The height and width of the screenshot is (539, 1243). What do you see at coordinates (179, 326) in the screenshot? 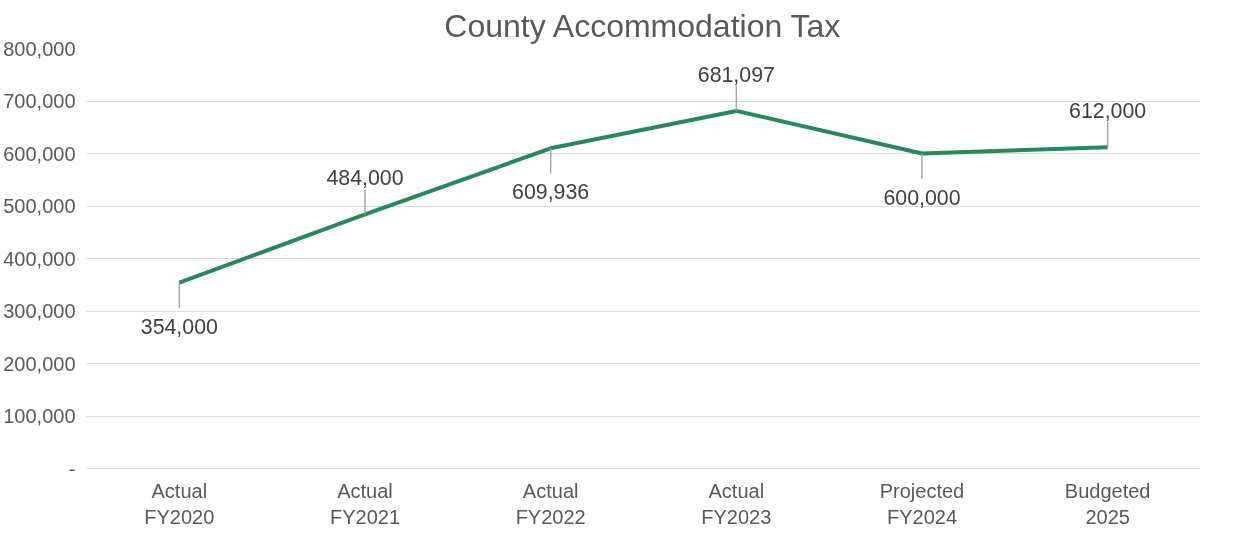
I see `data-label: 354,000` at bounding box center [179, 326].